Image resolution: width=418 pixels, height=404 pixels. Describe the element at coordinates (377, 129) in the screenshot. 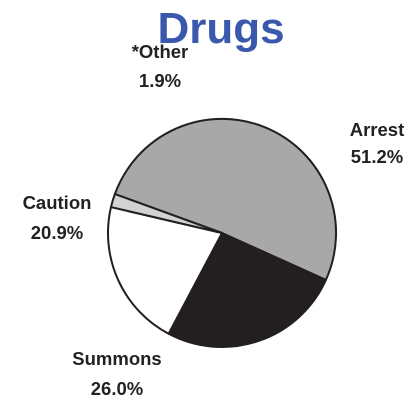

I see `slice-label-arrest: Arrest` at that location.